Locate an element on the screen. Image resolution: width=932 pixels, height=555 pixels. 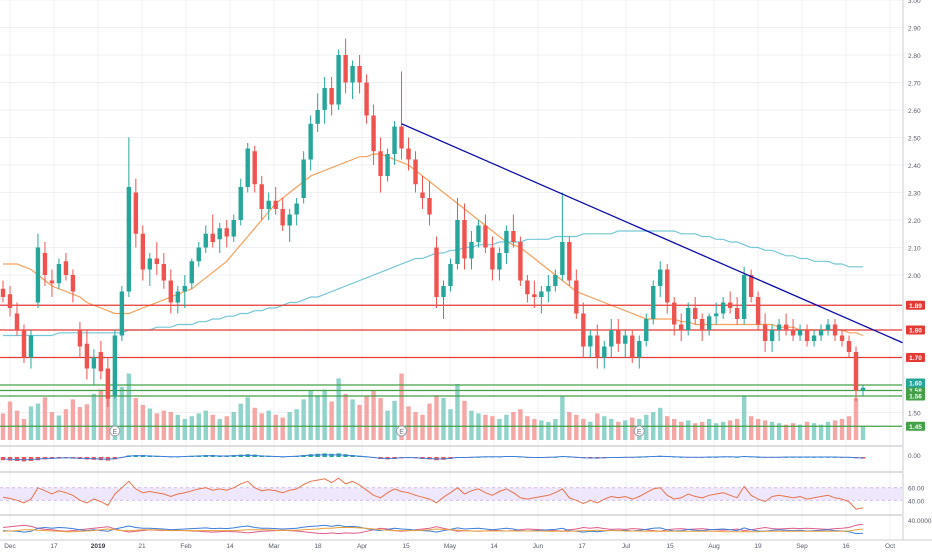
time-tick-label: 15 is located at coordinates (670, 546).